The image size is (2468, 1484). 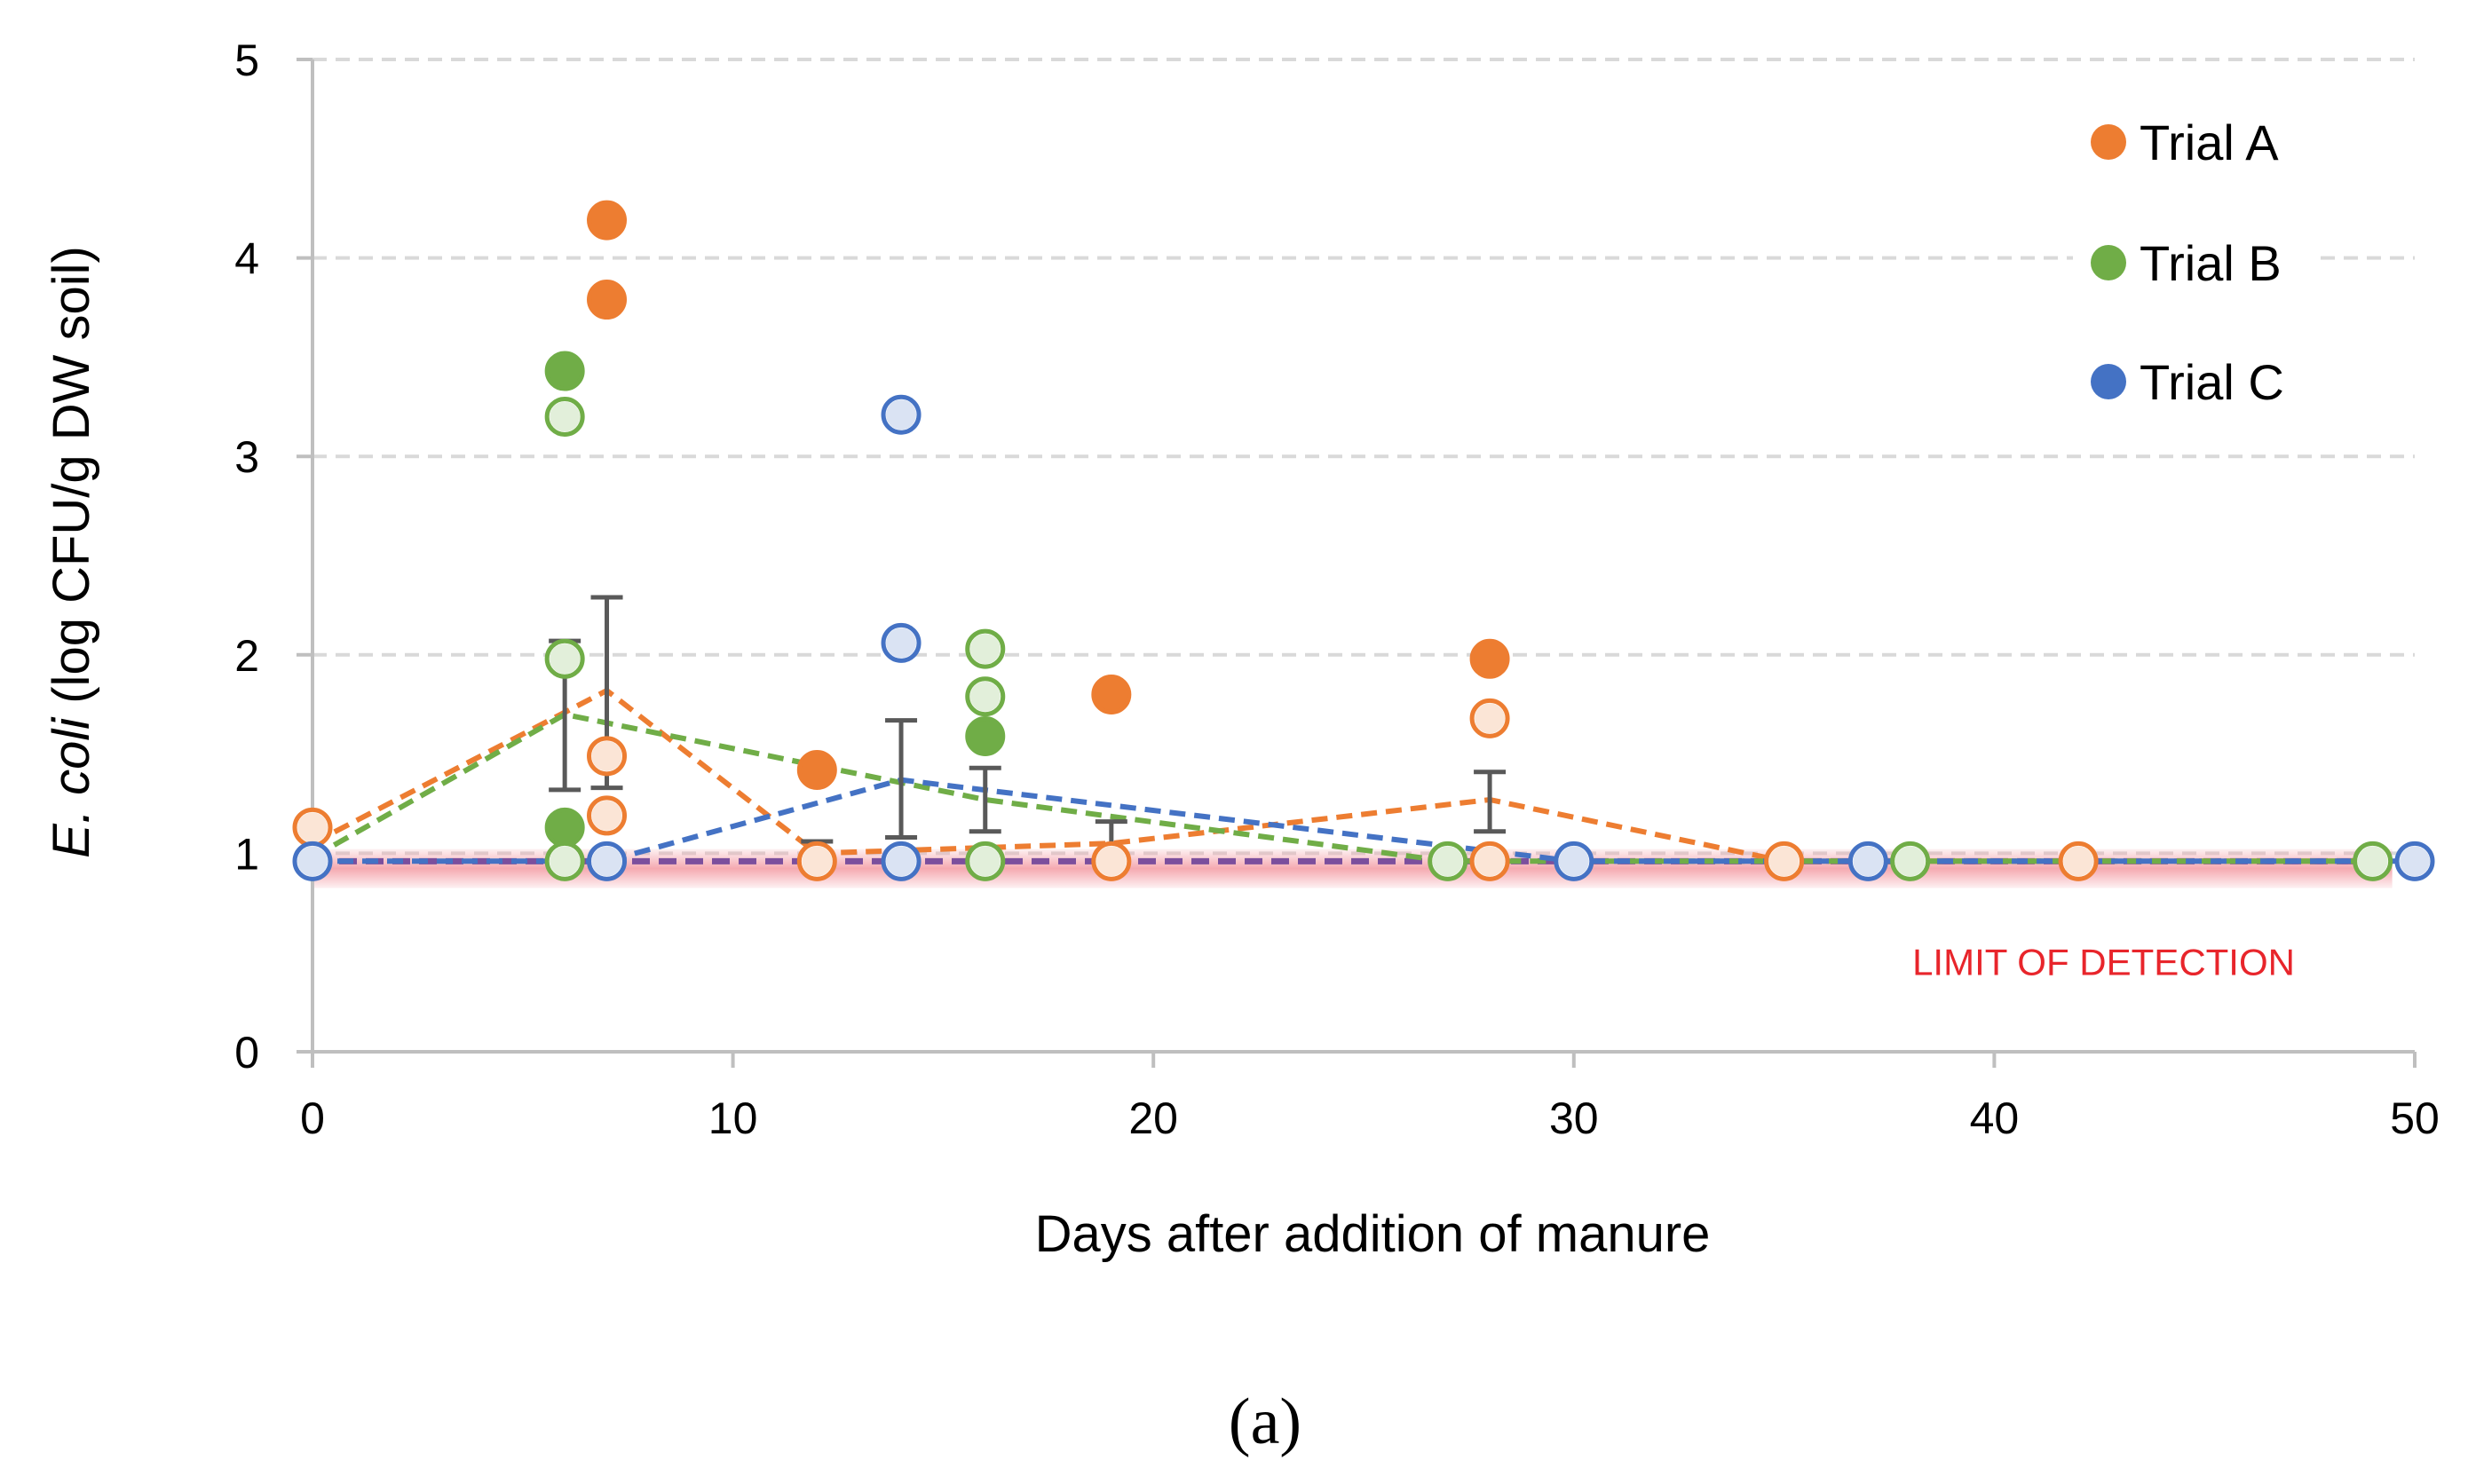 I want to click on legend-label-trial-a: Trial A, so click(x=2210, y=142).